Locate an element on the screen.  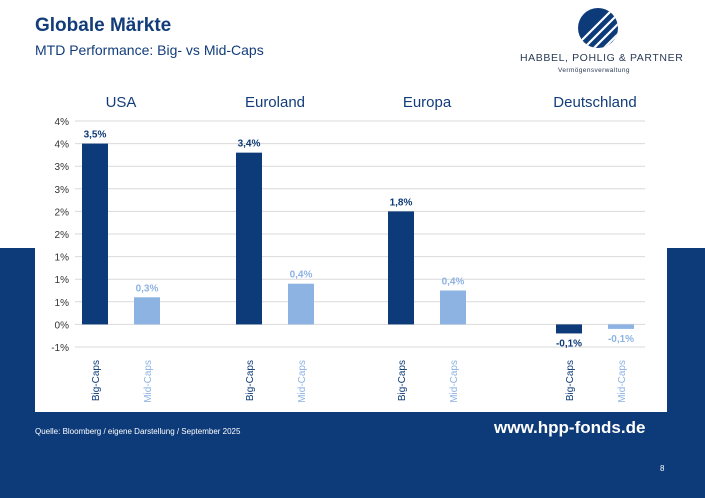
y-tick-label: -1% is located at coordinates (60, 348).